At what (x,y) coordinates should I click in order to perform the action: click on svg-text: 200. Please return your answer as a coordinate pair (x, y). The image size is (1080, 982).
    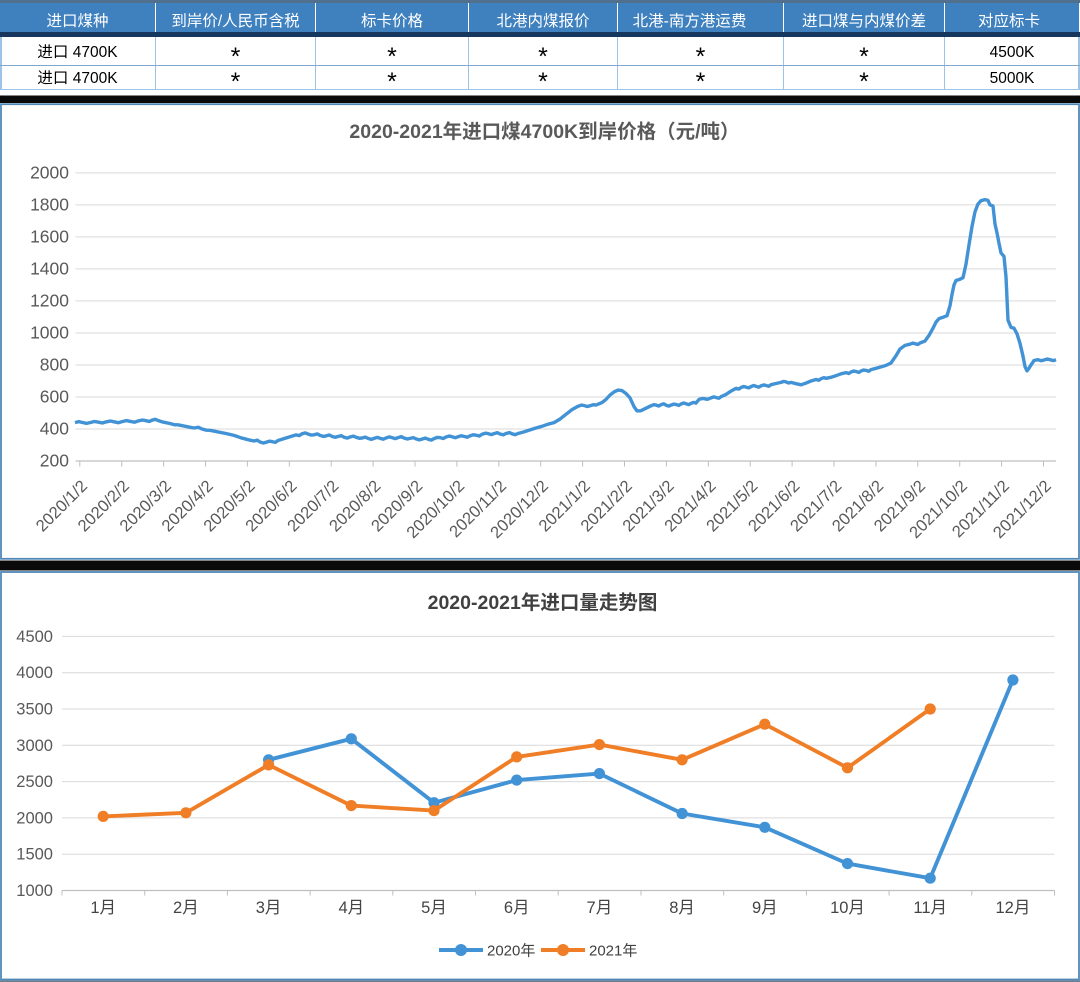
    Looking at the image, I should click on (54, 461).